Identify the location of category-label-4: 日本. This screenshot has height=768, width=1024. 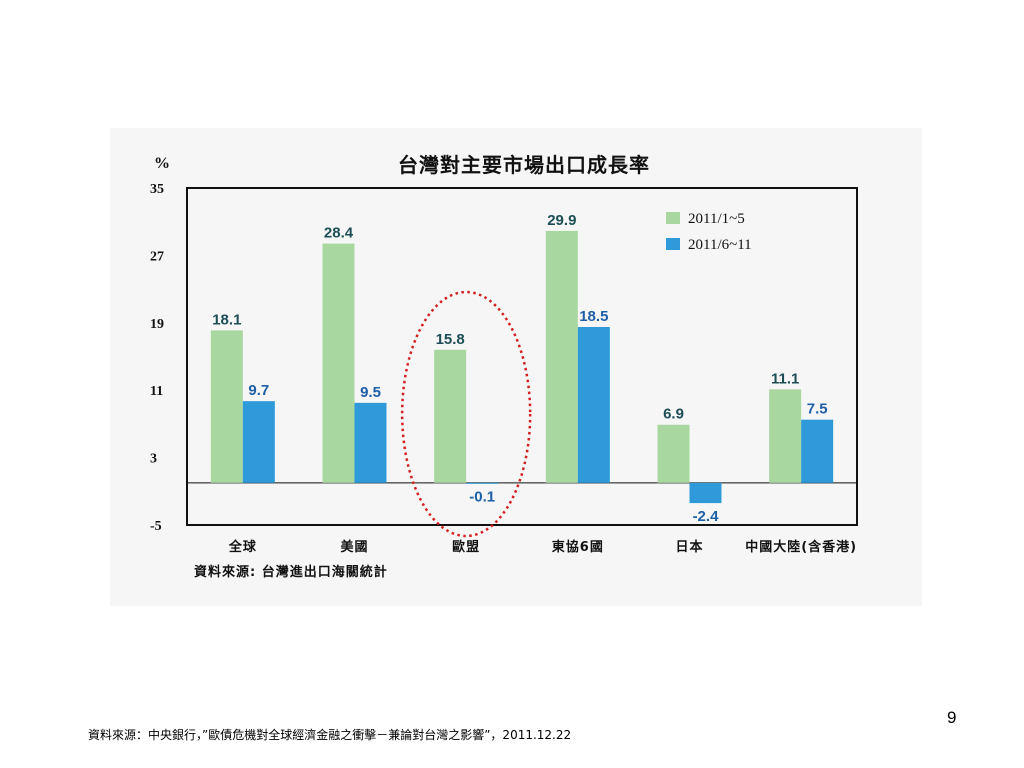
(689, 547).